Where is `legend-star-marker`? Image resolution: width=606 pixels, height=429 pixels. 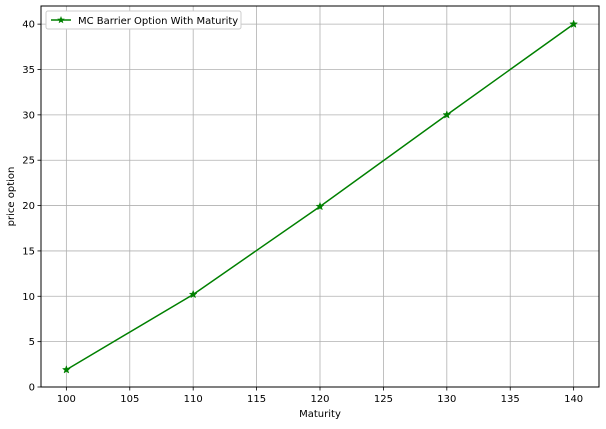
legend-star-marker is located at coordinates (61, 20).